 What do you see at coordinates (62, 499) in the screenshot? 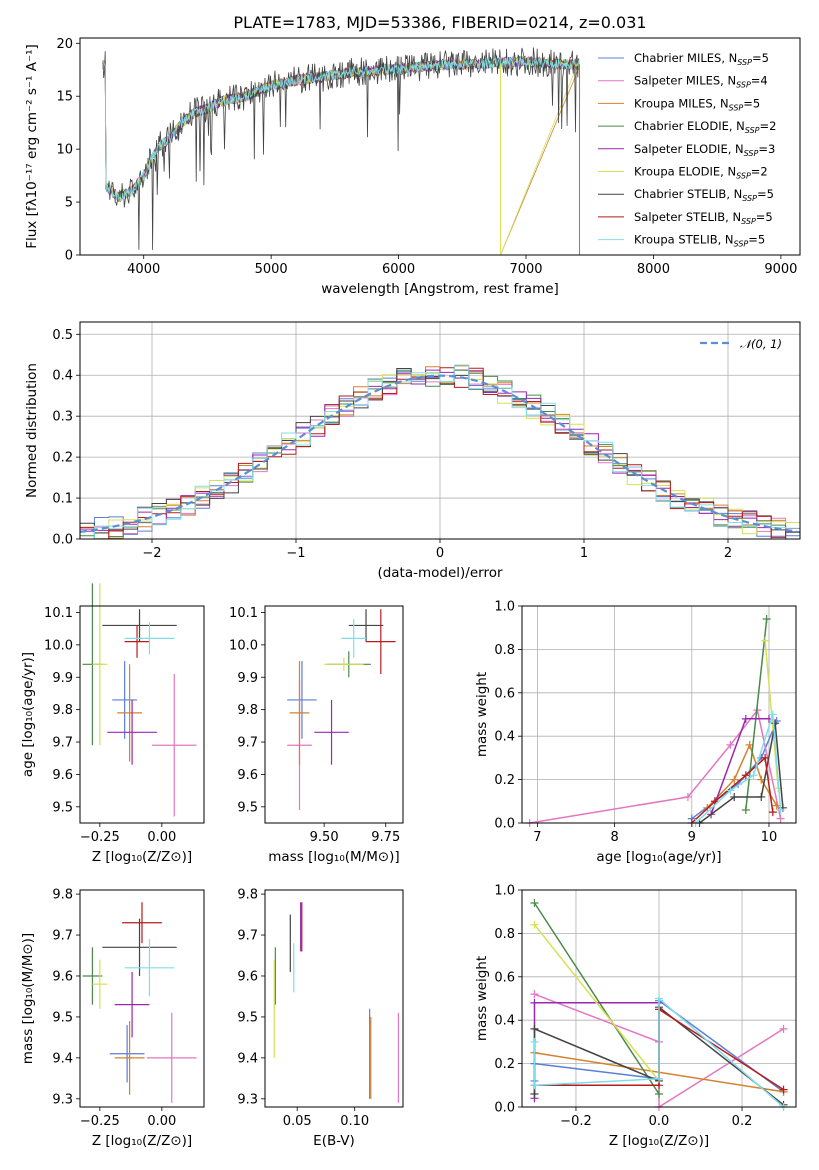
I see `y-tick-label: 0.1` at bounding box center [62, 499].